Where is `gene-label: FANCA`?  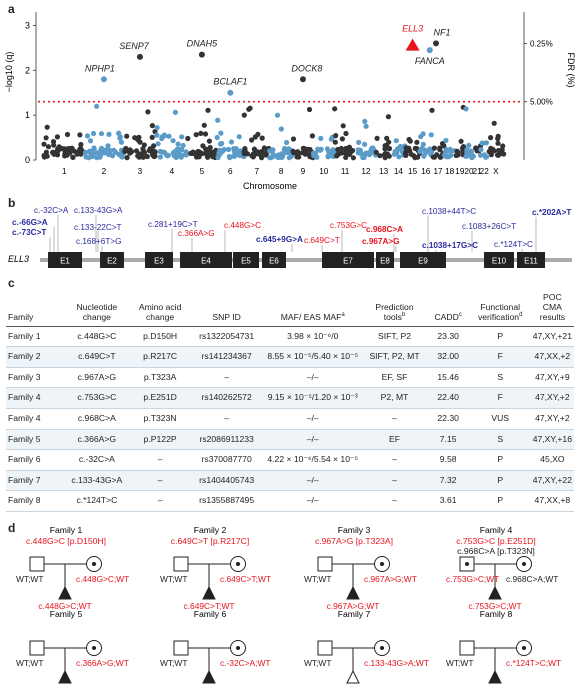
gene-label: FANCA is located at coordinates (430, 61).